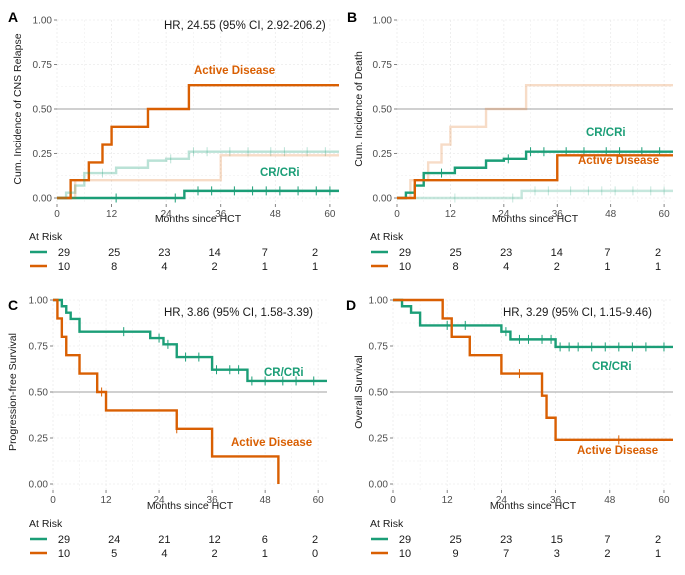 Image resolution: width=685 pixels, height=575 pixels. I want to click on x-ticks-d: 0 12 24 36 48 60, so click(530, 498).